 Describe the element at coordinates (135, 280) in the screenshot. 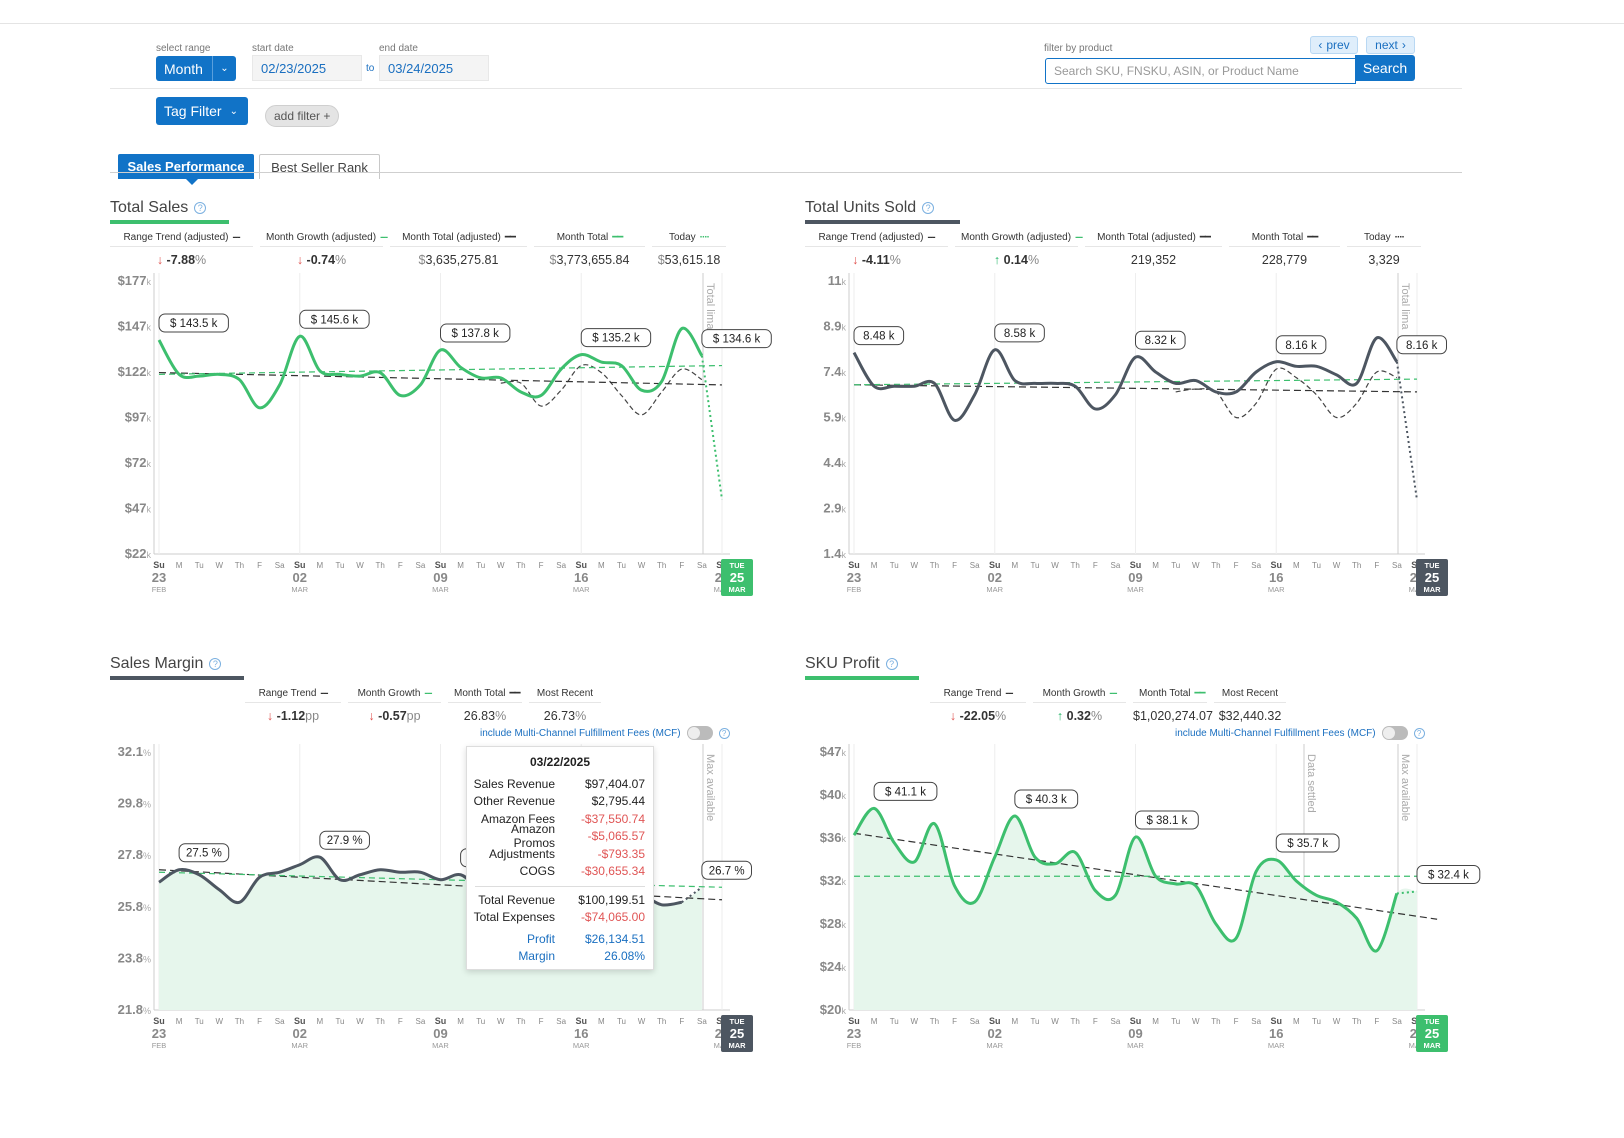

I see `y-tick-label: $177k` at that location.